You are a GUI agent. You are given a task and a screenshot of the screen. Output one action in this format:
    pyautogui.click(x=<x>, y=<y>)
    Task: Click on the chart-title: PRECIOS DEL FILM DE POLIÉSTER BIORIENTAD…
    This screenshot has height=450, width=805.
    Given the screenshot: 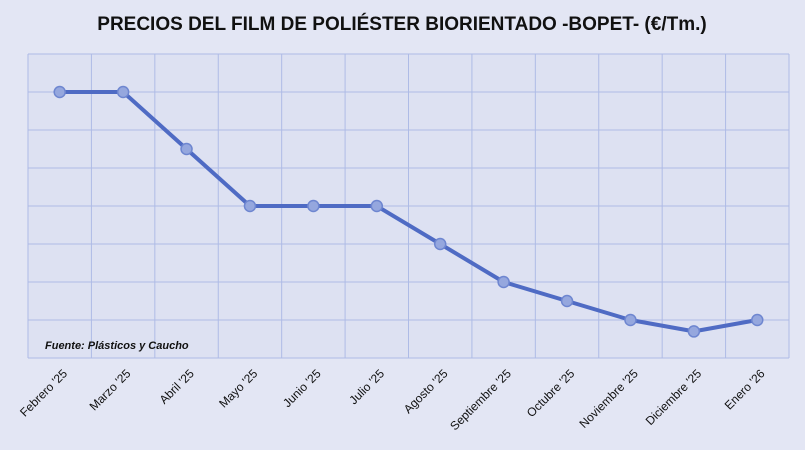 What is the action you would take?
    pyautogui.click(x=401, y=24)
    